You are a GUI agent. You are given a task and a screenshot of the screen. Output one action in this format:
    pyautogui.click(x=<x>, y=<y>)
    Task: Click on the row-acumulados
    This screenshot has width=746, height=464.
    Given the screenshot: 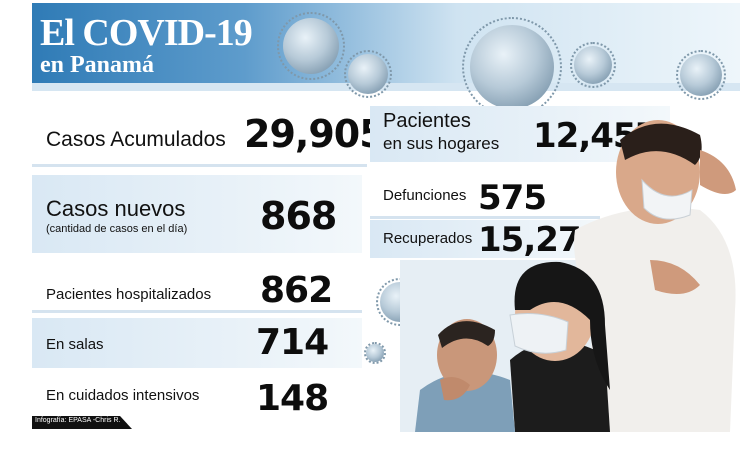 What is the action you would take?
    pyautogui.click(x=199, y=138)
    